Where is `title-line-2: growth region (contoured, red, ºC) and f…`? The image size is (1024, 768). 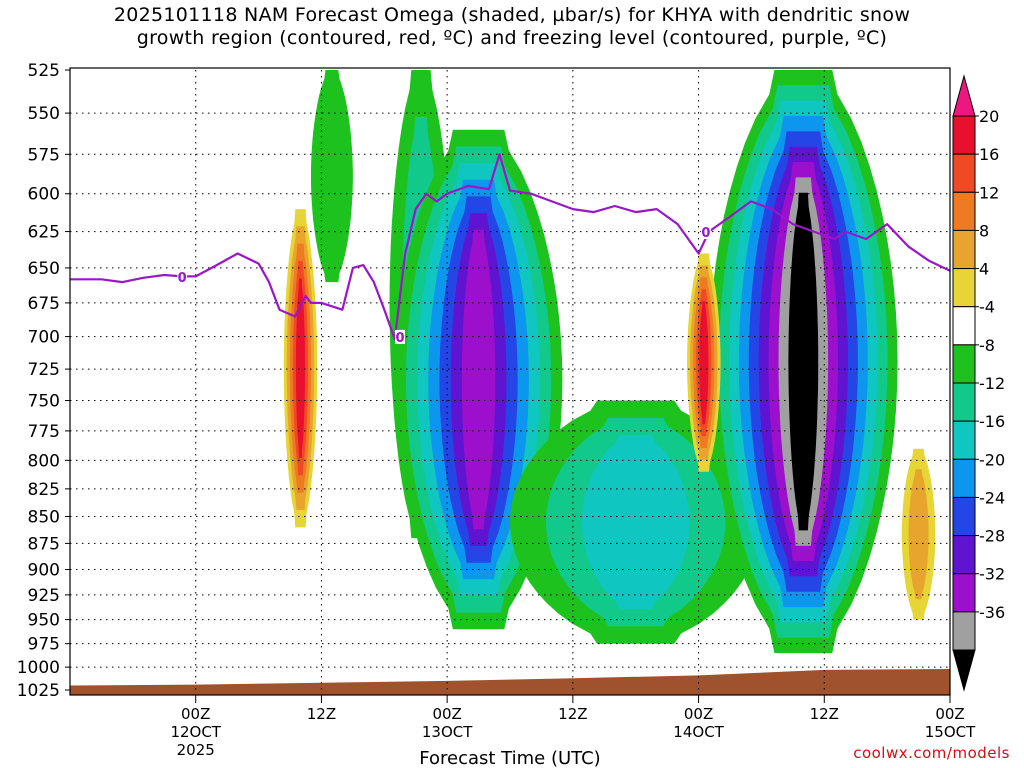 title-line-2: growth region (contoured, red, ºC) and f… is located at coordinates (512, 38).